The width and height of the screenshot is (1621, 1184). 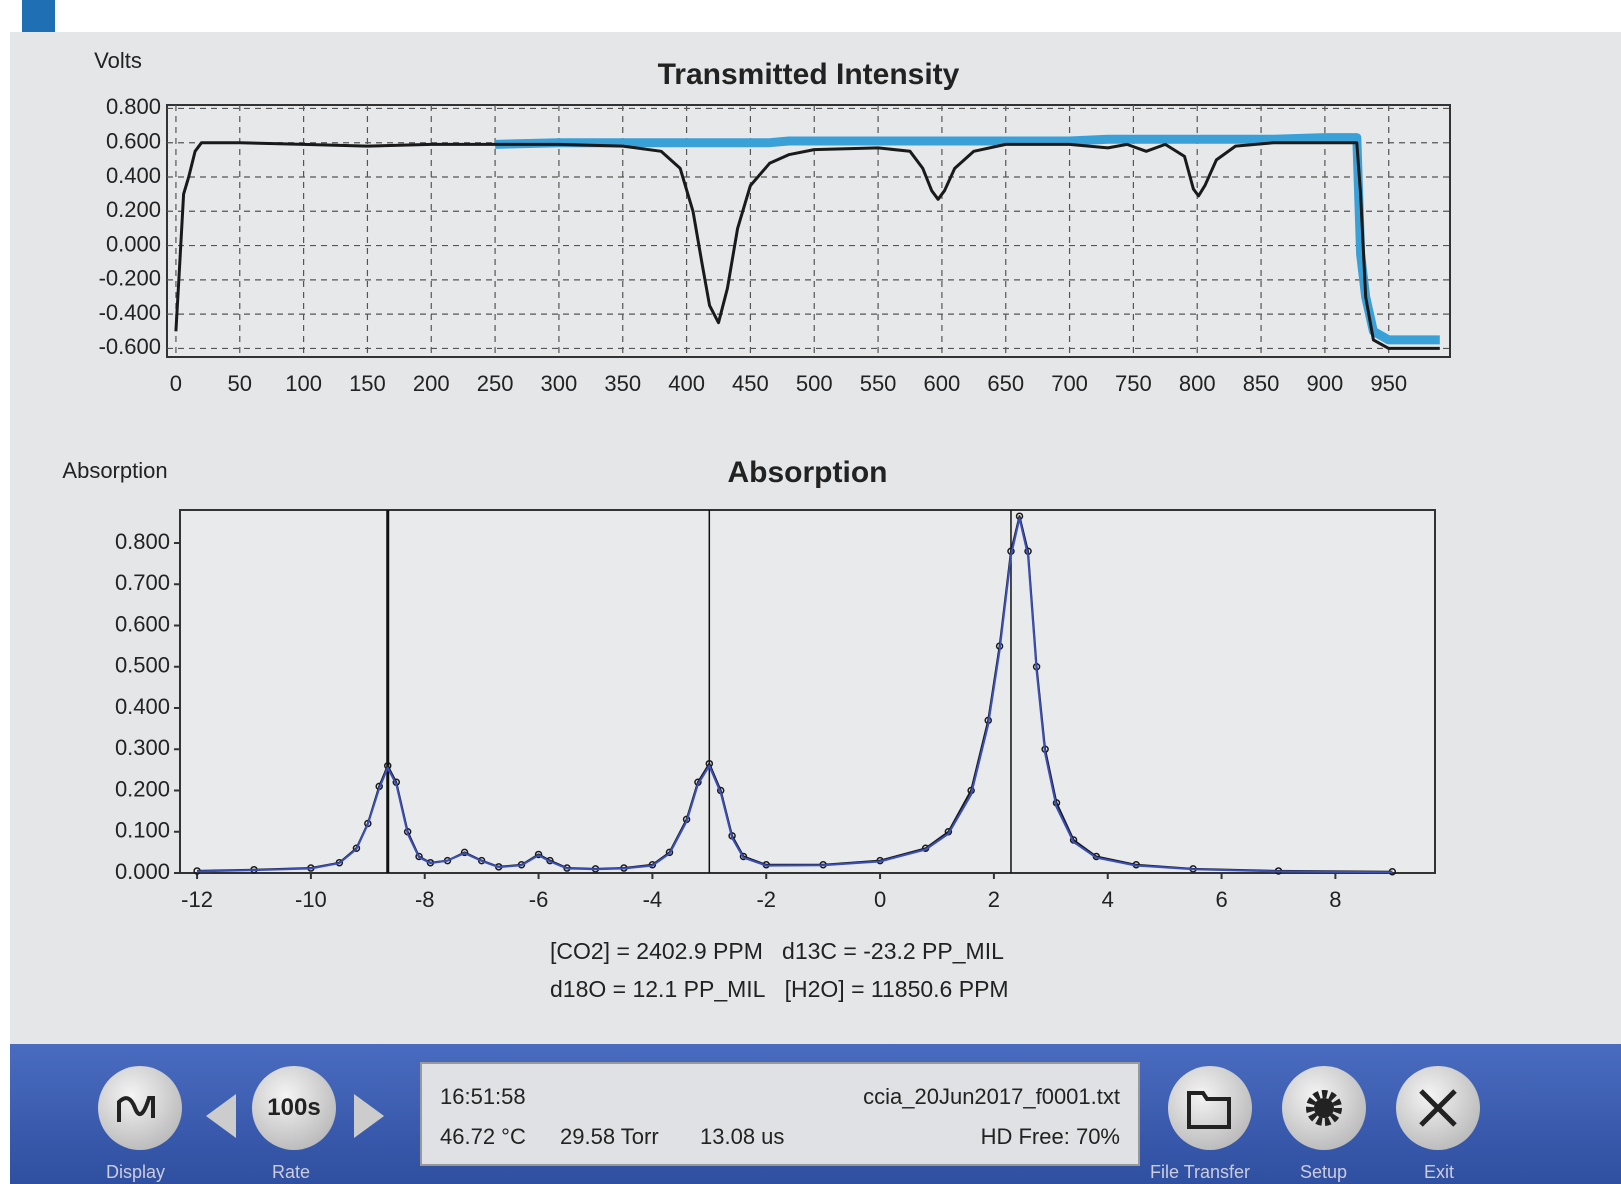 What do you see at coordinates (118, 60) in the screenshot?
I see `y-axis-label: Volts` at bounding box center [118, 60].